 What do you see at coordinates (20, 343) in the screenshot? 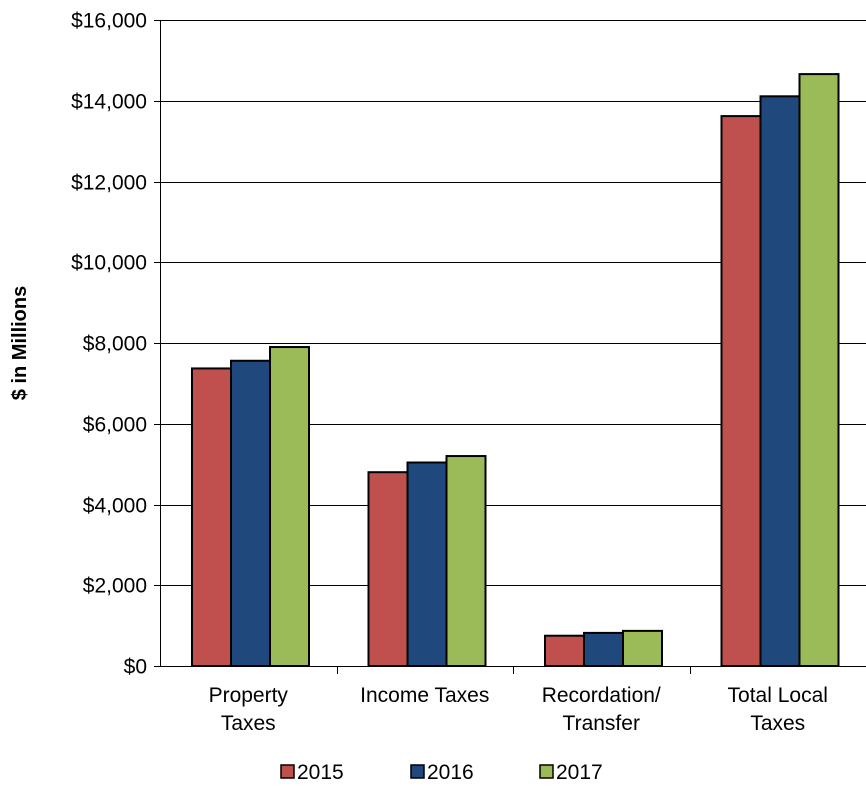
I see `y-axis-title: $ in Millions` at bounding box center [20, 343].